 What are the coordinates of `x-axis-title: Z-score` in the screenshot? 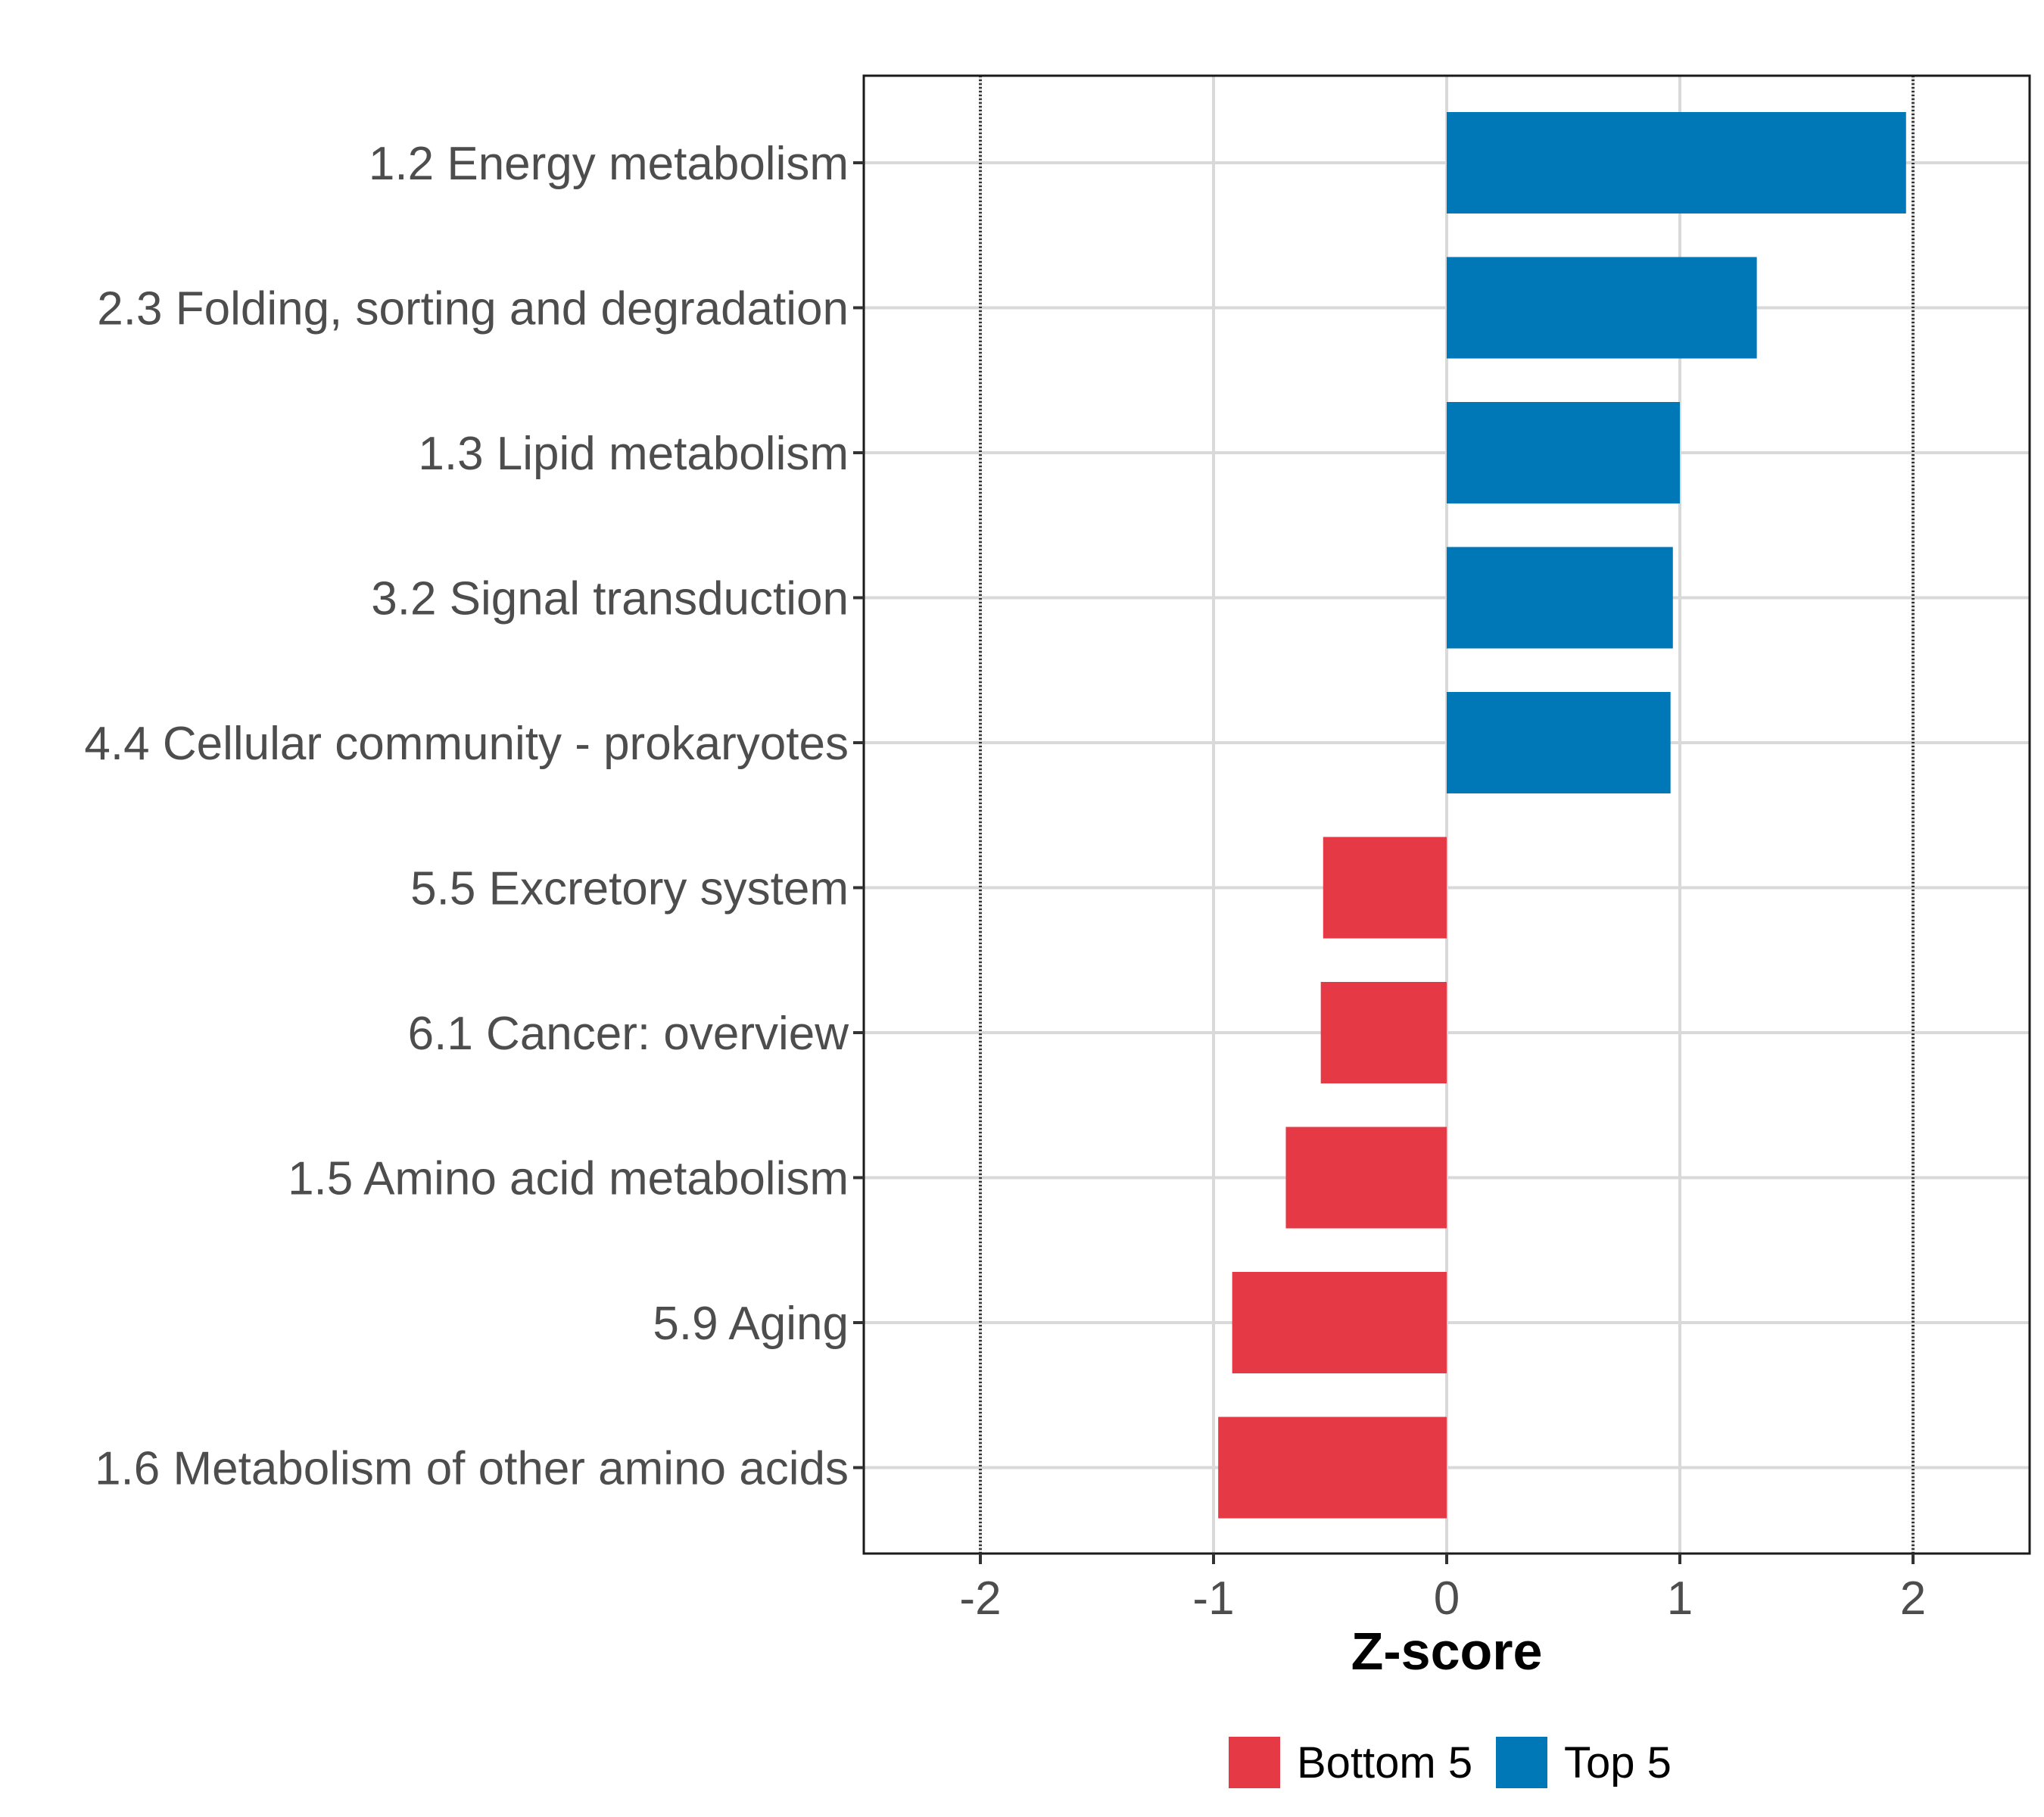 It's located at (1447, 1652).